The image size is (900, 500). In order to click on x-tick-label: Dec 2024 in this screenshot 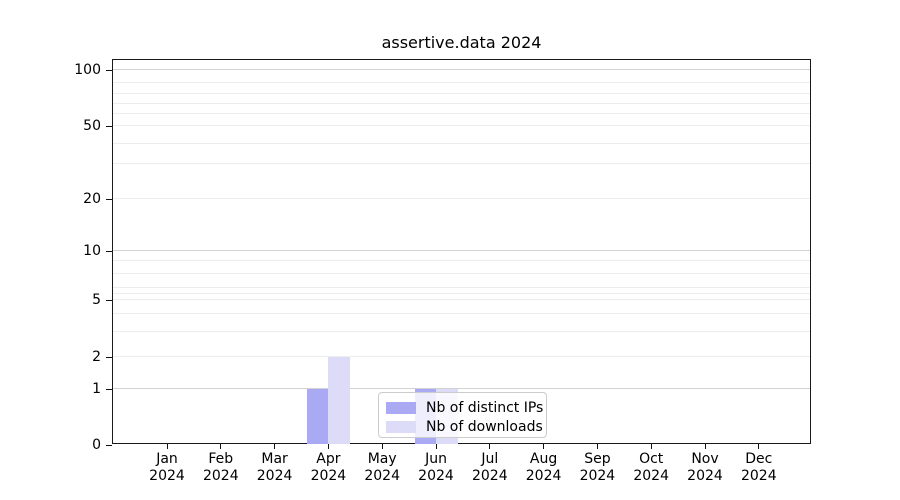, I will do `click(758, 467)`.